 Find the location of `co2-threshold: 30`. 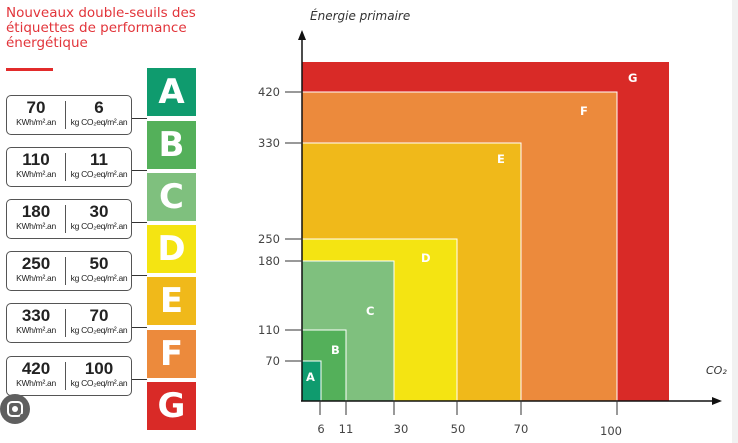

co2-threshold: 30 is located at coordinates (99, 211).